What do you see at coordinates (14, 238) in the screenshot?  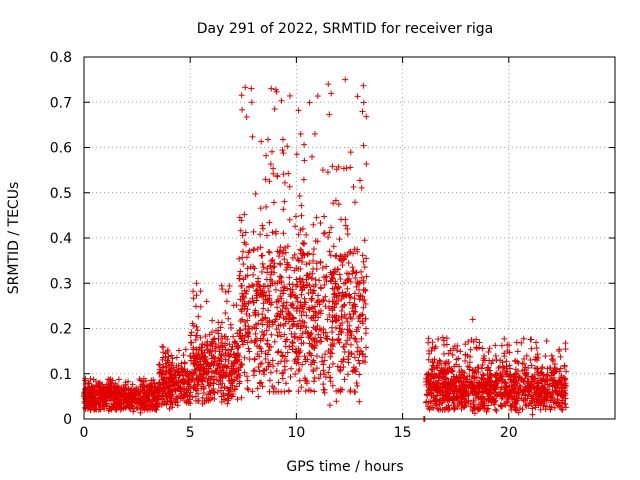 I see `y-axis-label: SRMTID / TECUs` at bounding box center [14, 238].